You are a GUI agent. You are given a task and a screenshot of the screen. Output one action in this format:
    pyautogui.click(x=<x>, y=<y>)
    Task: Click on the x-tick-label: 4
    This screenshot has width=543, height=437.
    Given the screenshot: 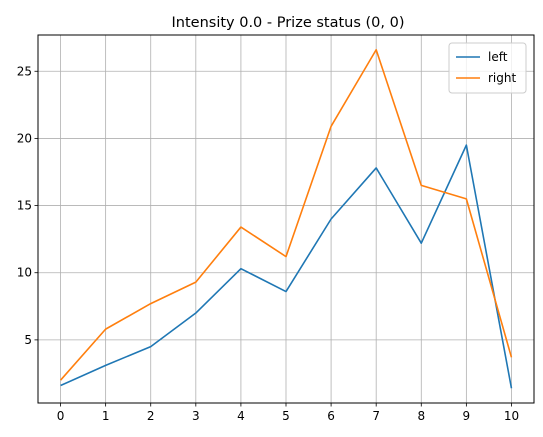 What is the action you would take?
    pyautogui.click(x=241, y=416)
    